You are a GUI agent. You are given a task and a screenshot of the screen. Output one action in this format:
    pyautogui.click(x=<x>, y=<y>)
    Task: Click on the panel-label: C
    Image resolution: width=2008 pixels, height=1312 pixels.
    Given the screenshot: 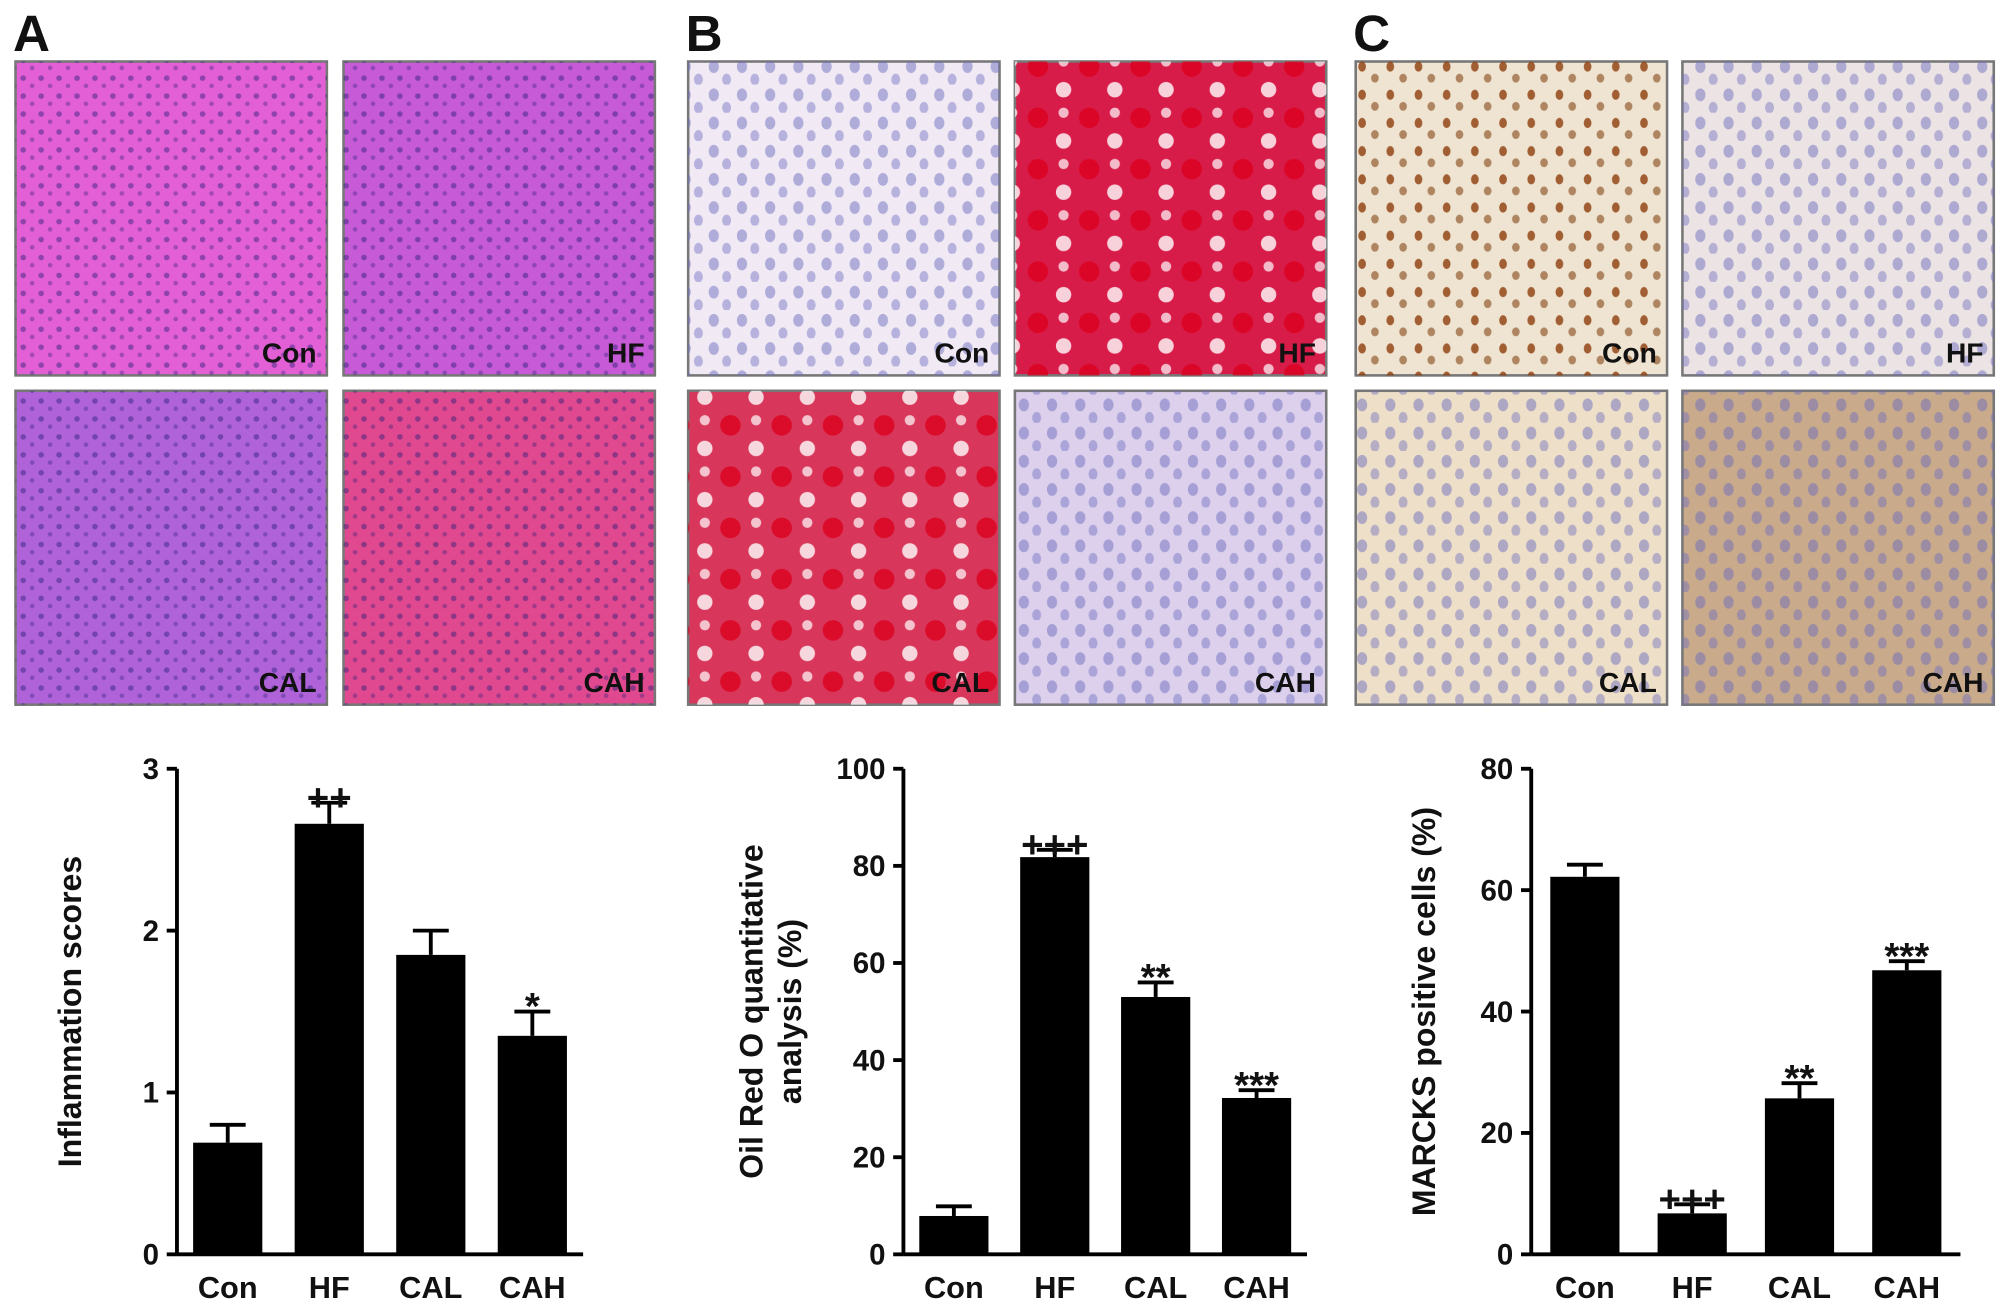 What is the action you would take?
    pyautogui.click(x=1371, y=33)
    